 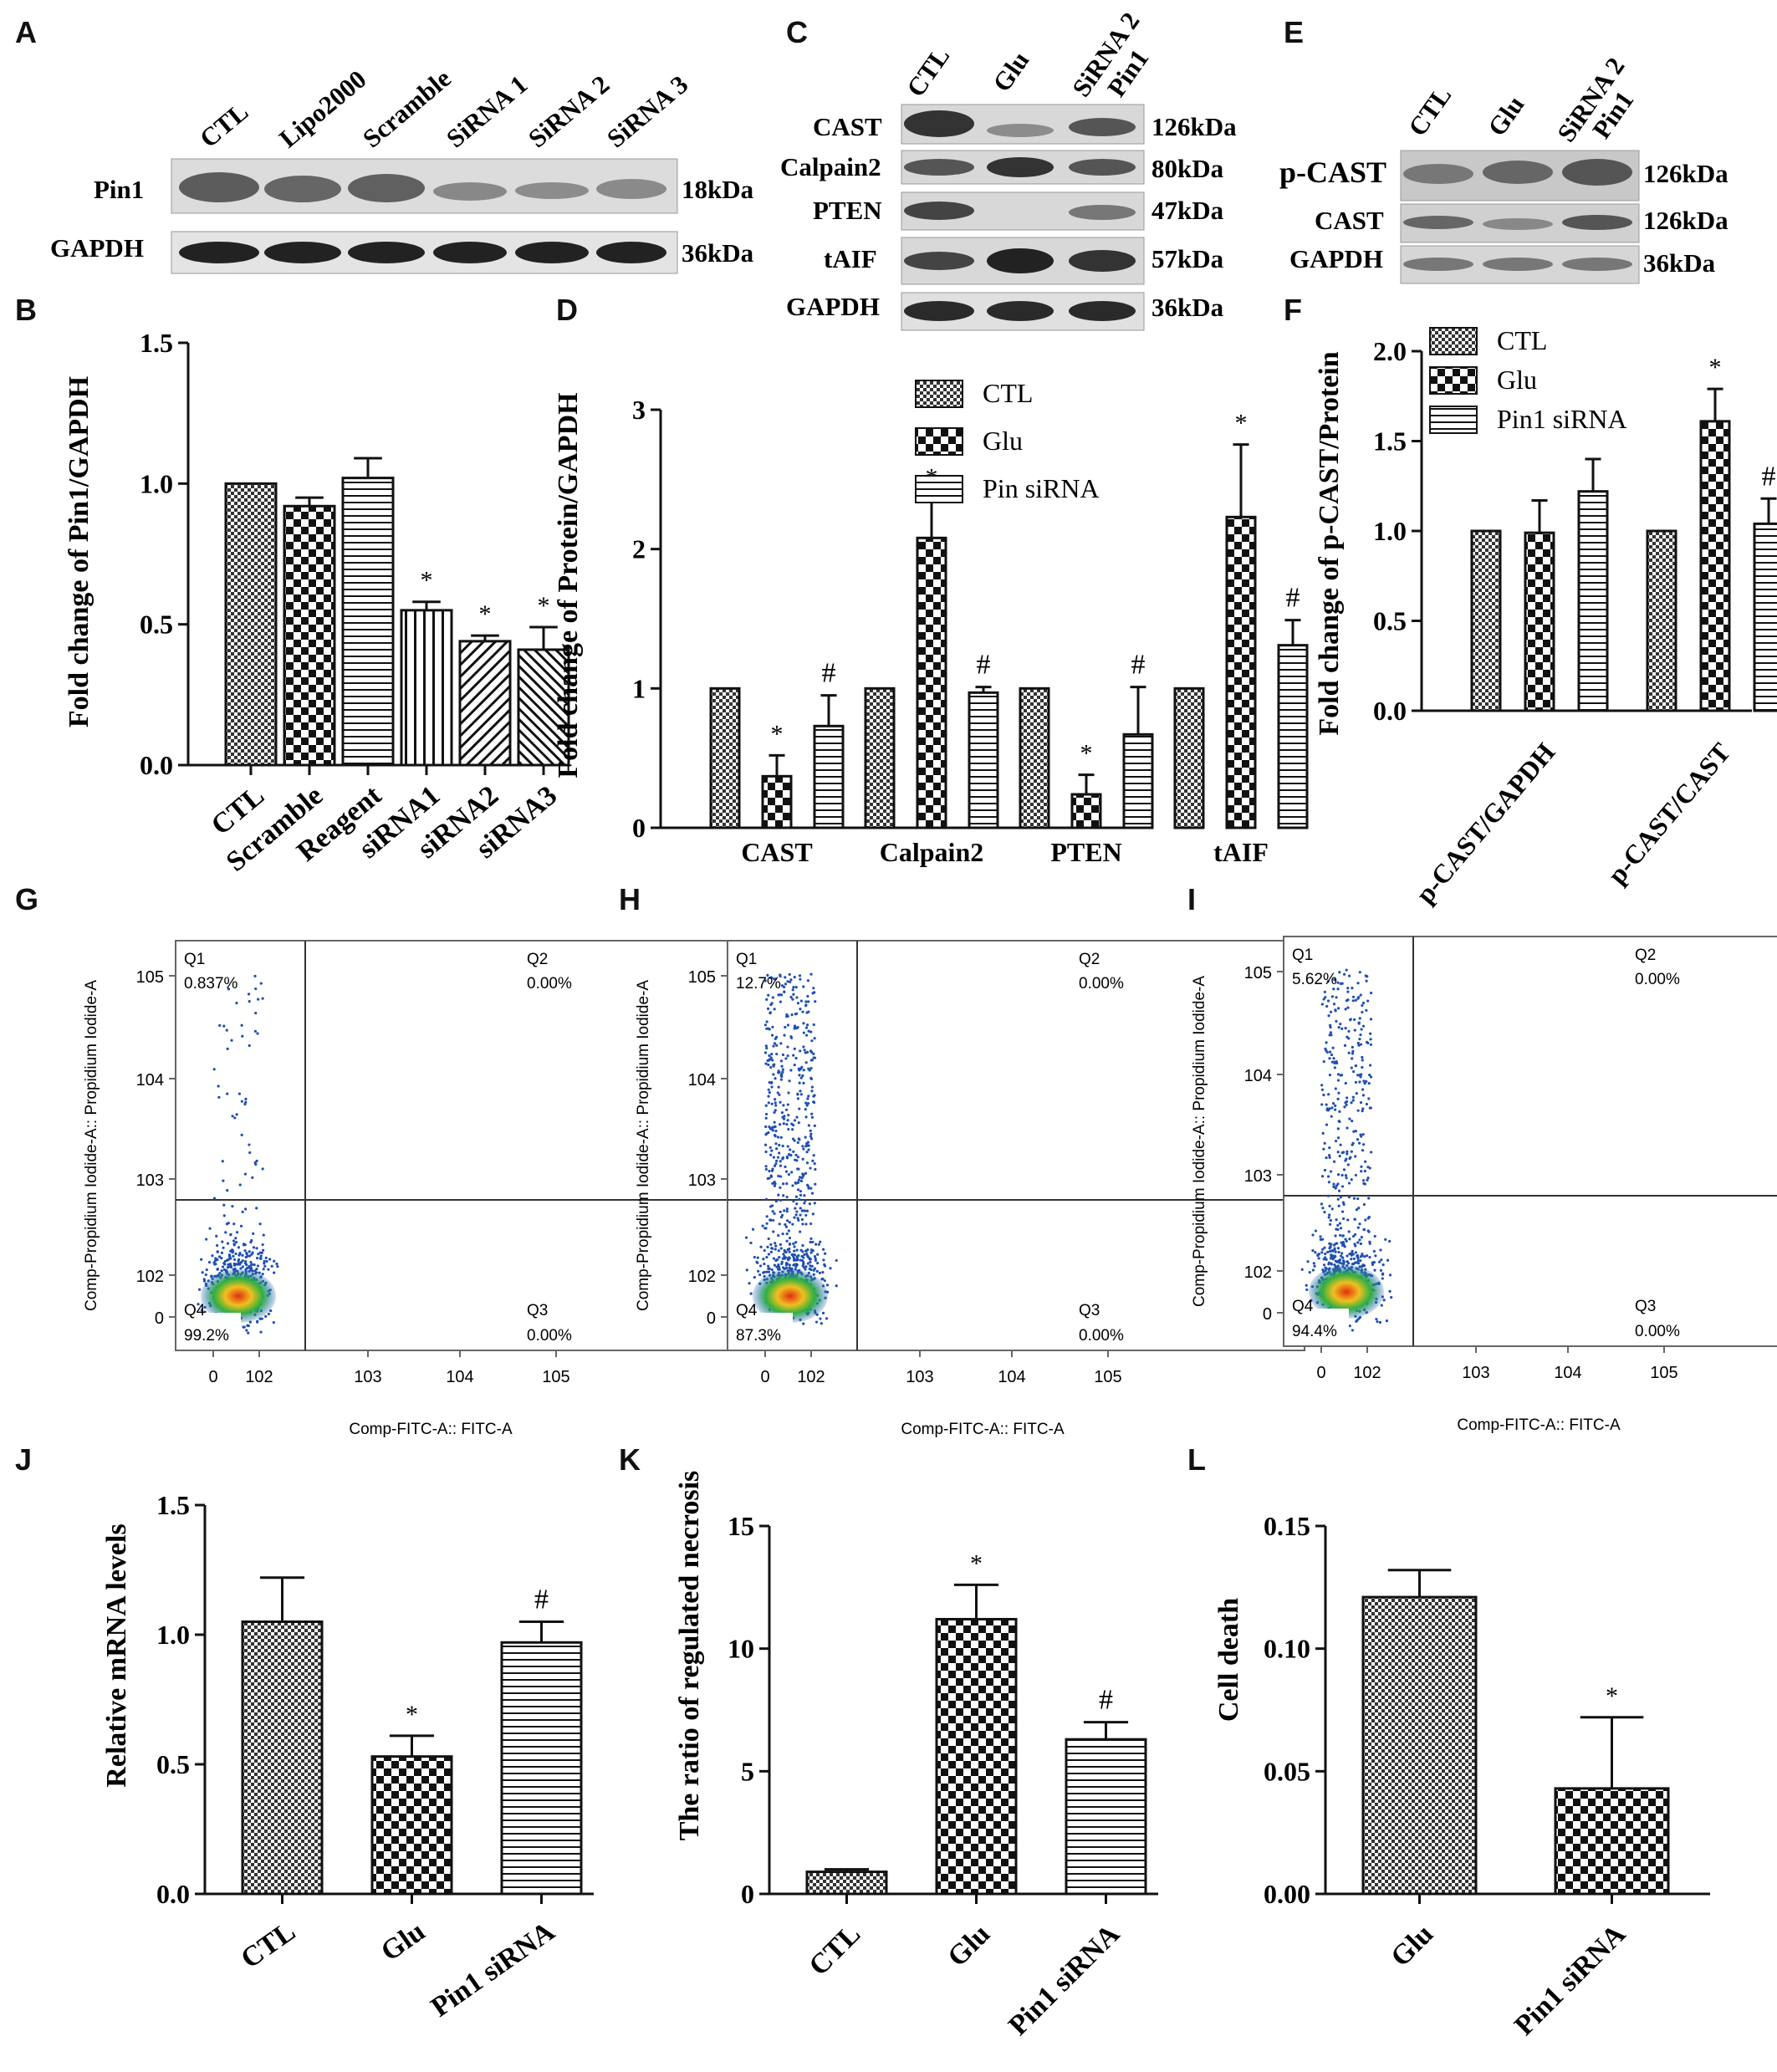 I want to click on blot-a-row-label: Pin1, so click(x=119, y=189).